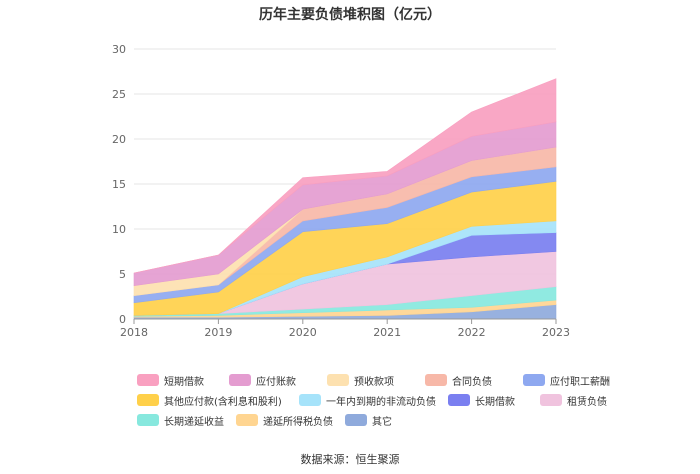  What do you see at coordinates (495, 402) in the screenshot?
I see `legend-label: 长期借款` at bounding box center [495, 402].